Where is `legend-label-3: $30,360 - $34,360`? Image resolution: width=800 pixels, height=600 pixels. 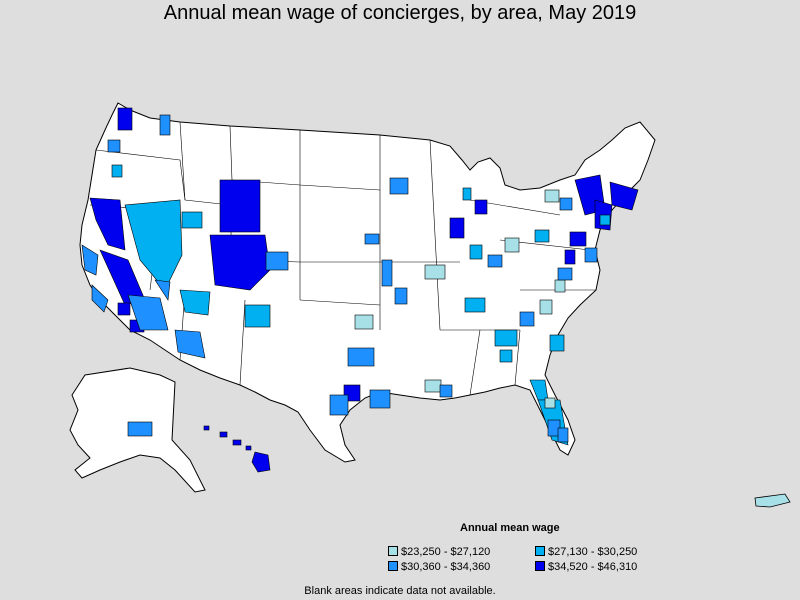 legend-label-3: $30,360 - $34,360 is located at coordinates (446, 567).